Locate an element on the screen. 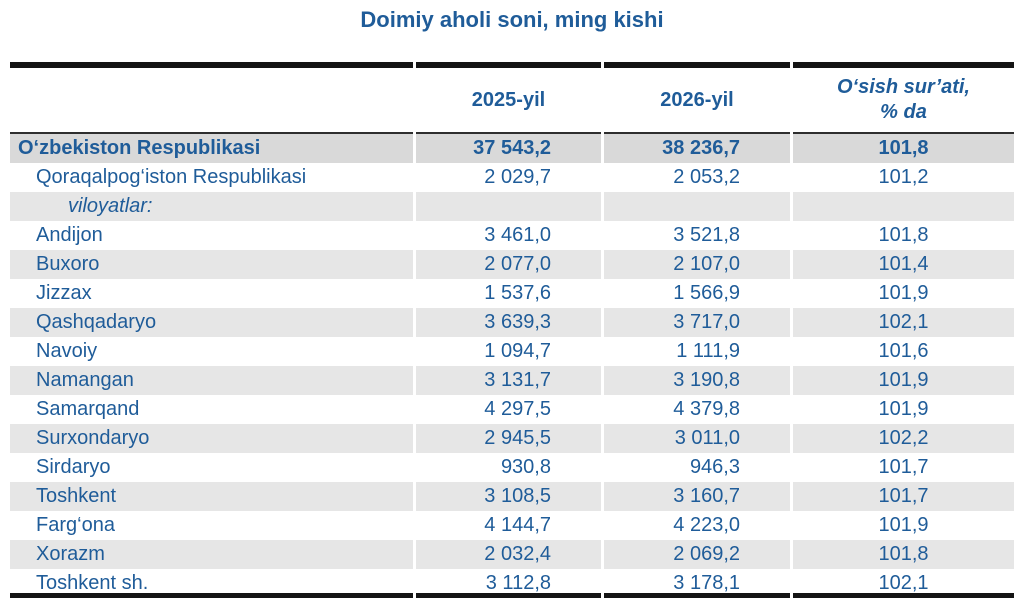 This screenshot has width=1024, height=611. growth-cell: 101,6 is located at coordinates (903, 351).